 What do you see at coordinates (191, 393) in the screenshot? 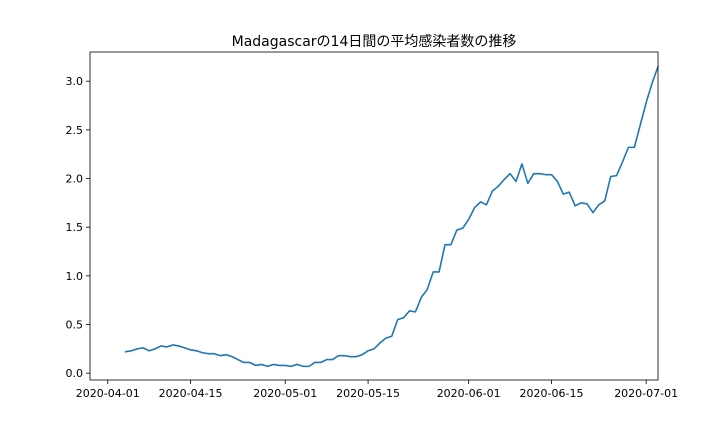
I see `x-tick-label: 2020-04-15` at bounding box center [191, 393].